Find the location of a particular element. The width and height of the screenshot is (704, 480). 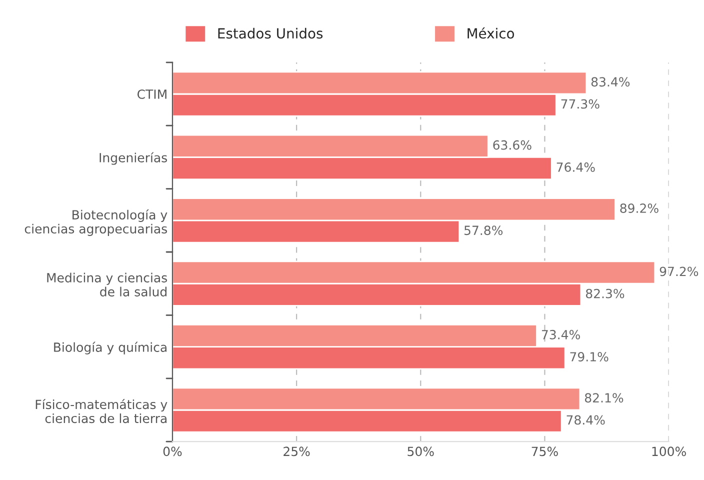

x-tick-label: 75% is located at coordinates (545, 451).